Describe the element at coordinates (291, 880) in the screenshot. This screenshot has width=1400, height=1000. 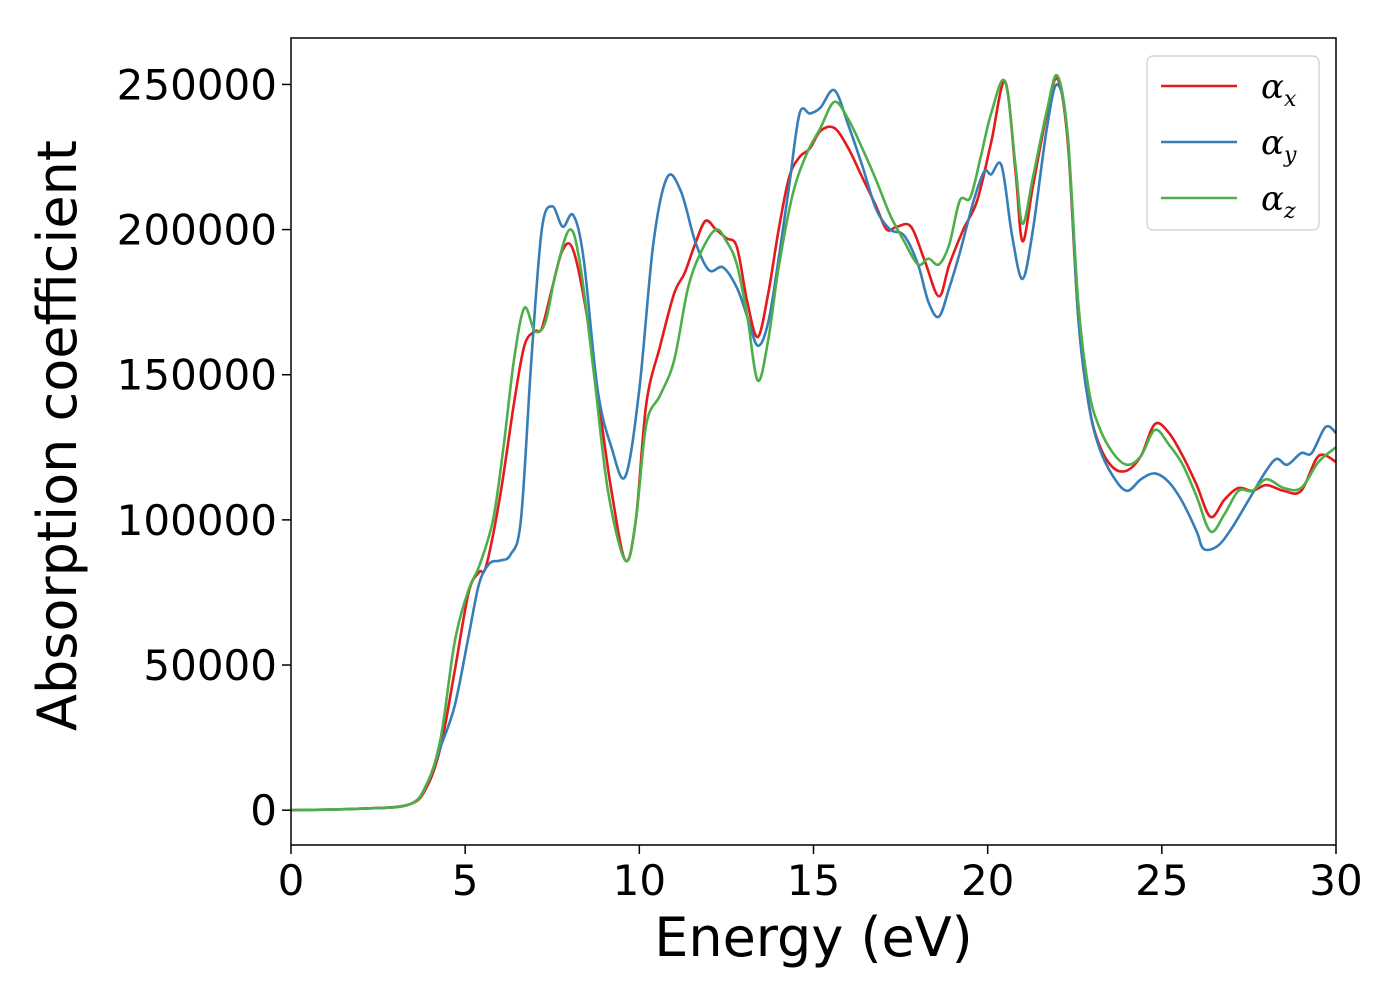
I see `x-tick-label: 0` at that location.